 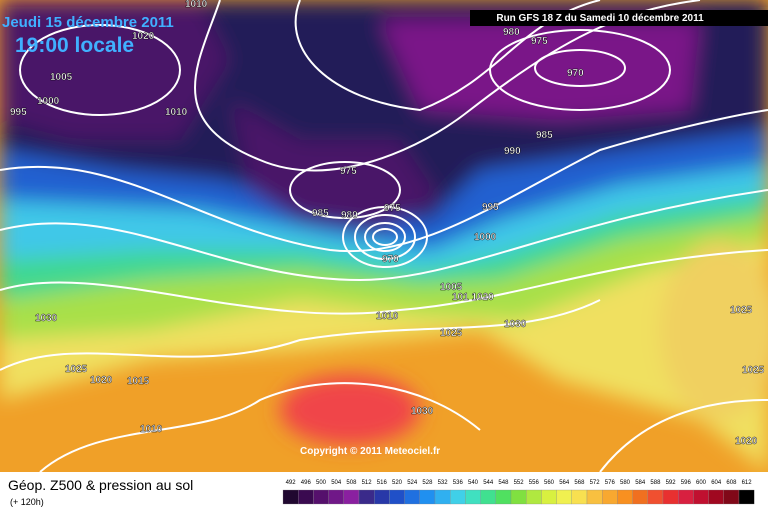 What do you see at coordinates (671, 483) in the screenshot?
I see `colorbar-label: 592` at bounding box center [671, 483].